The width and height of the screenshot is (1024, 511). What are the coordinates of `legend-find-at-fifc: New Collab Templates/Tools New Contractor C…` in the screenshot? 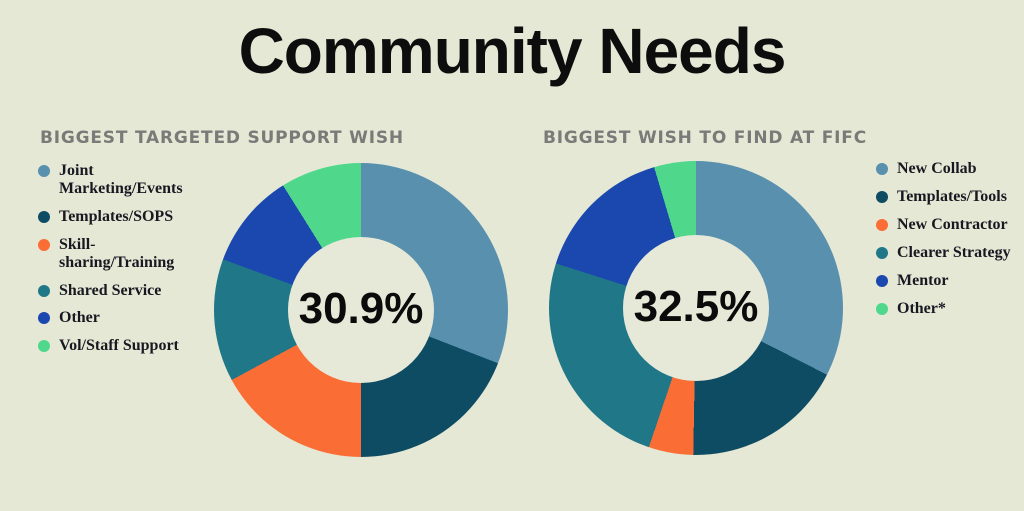 It's located at (950, 238).